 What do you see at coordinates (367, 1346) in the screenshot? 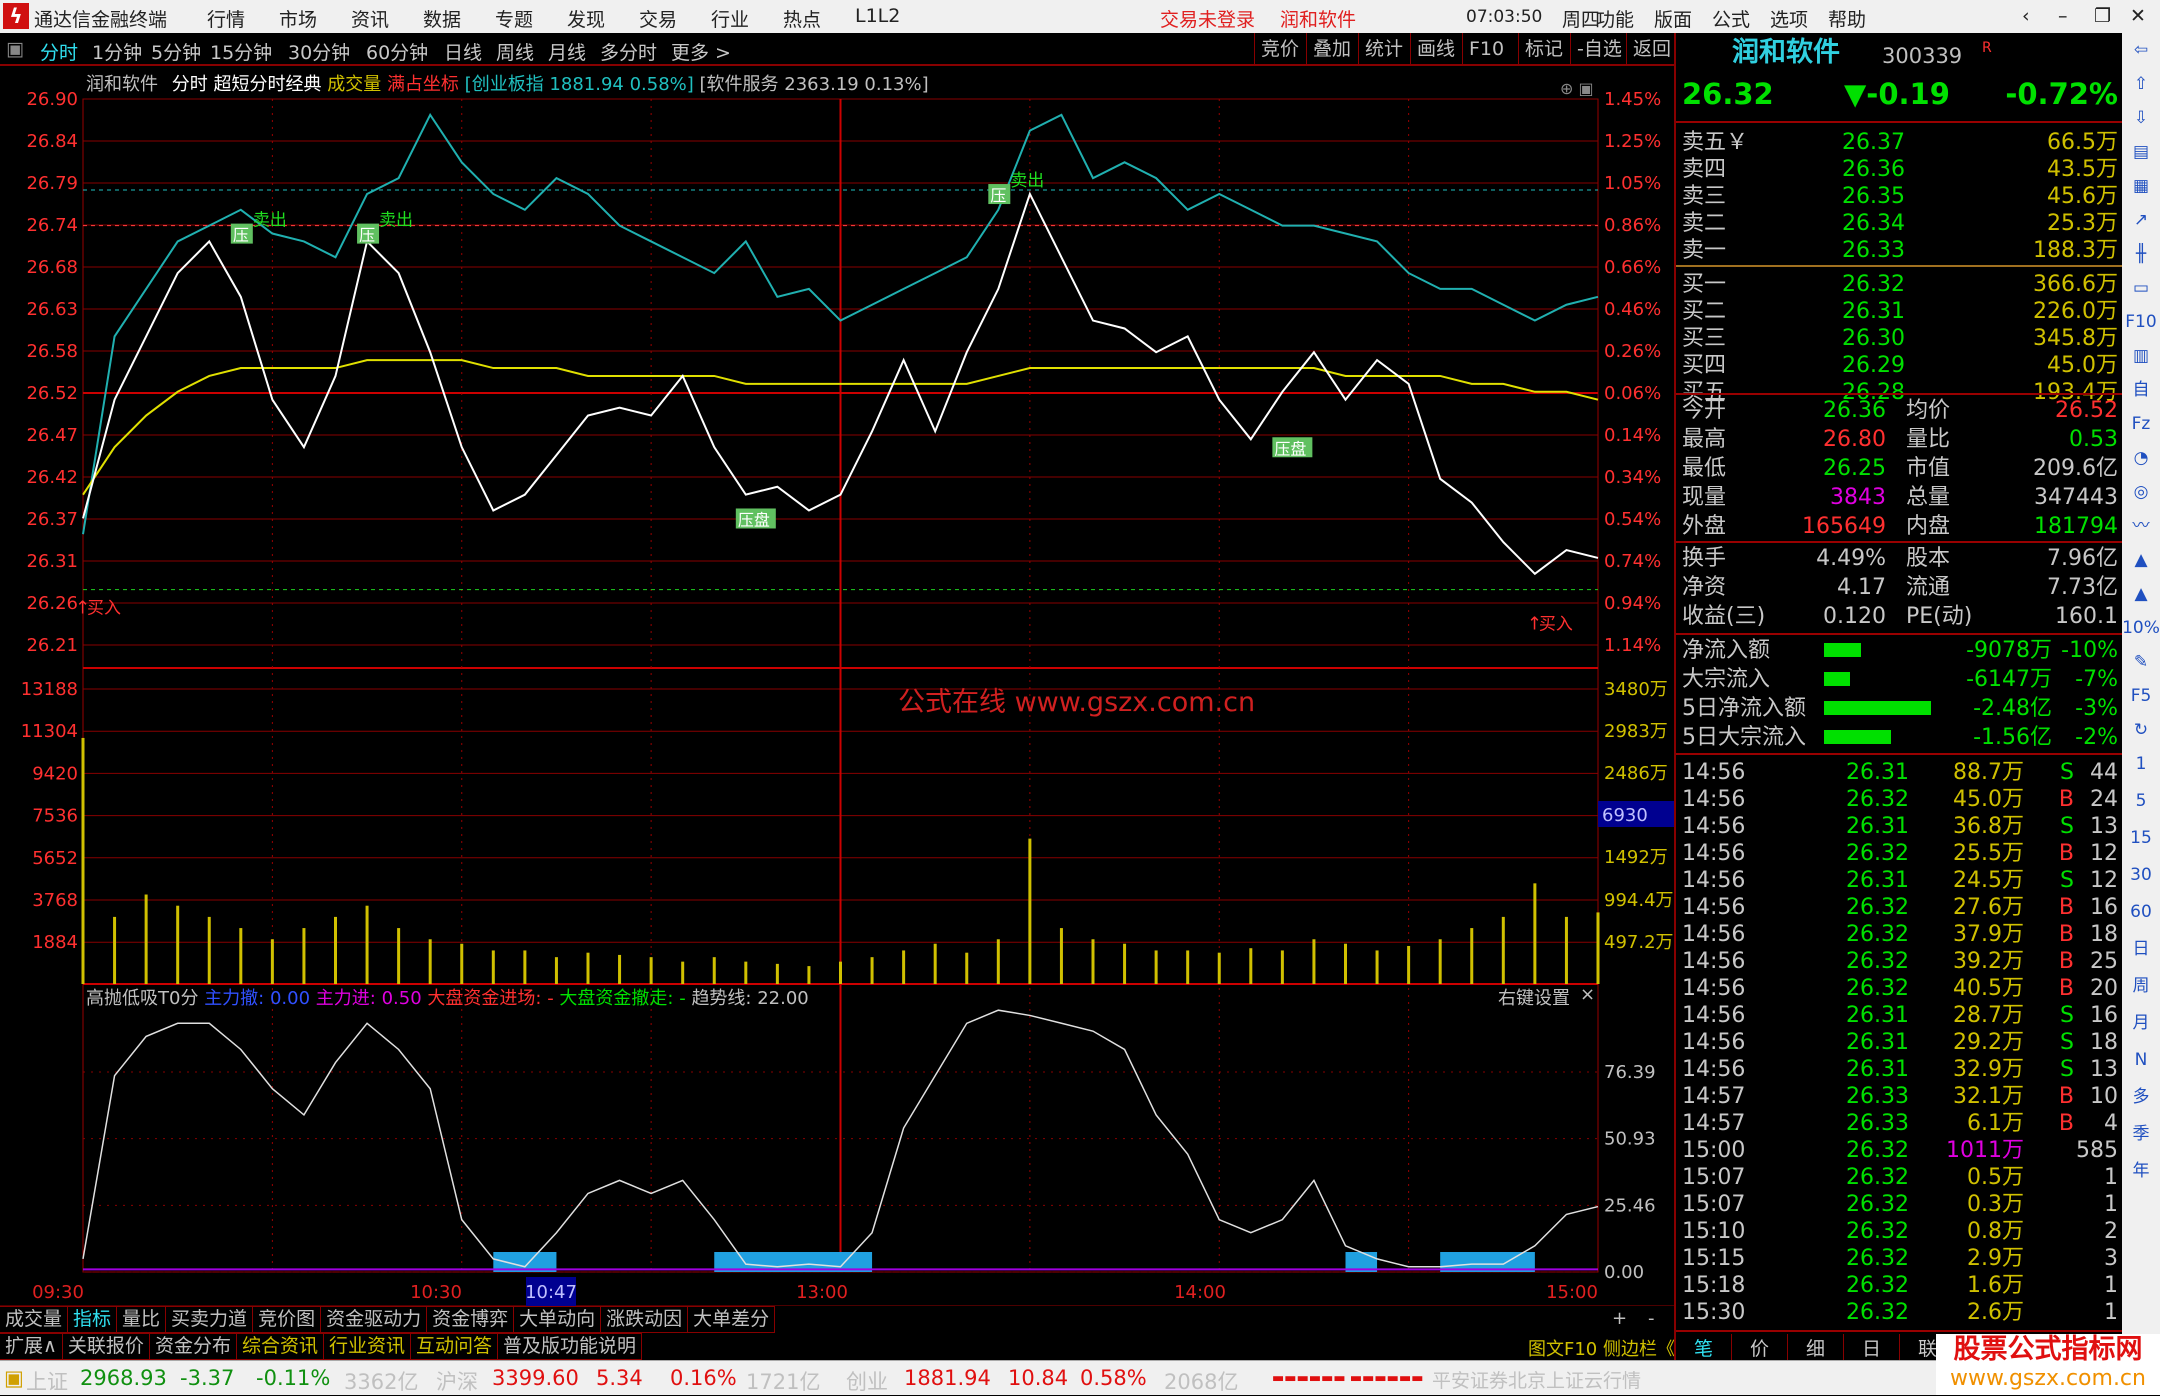
I see `extension-tab: 行业资讯` at bounding box center [367, 1346].